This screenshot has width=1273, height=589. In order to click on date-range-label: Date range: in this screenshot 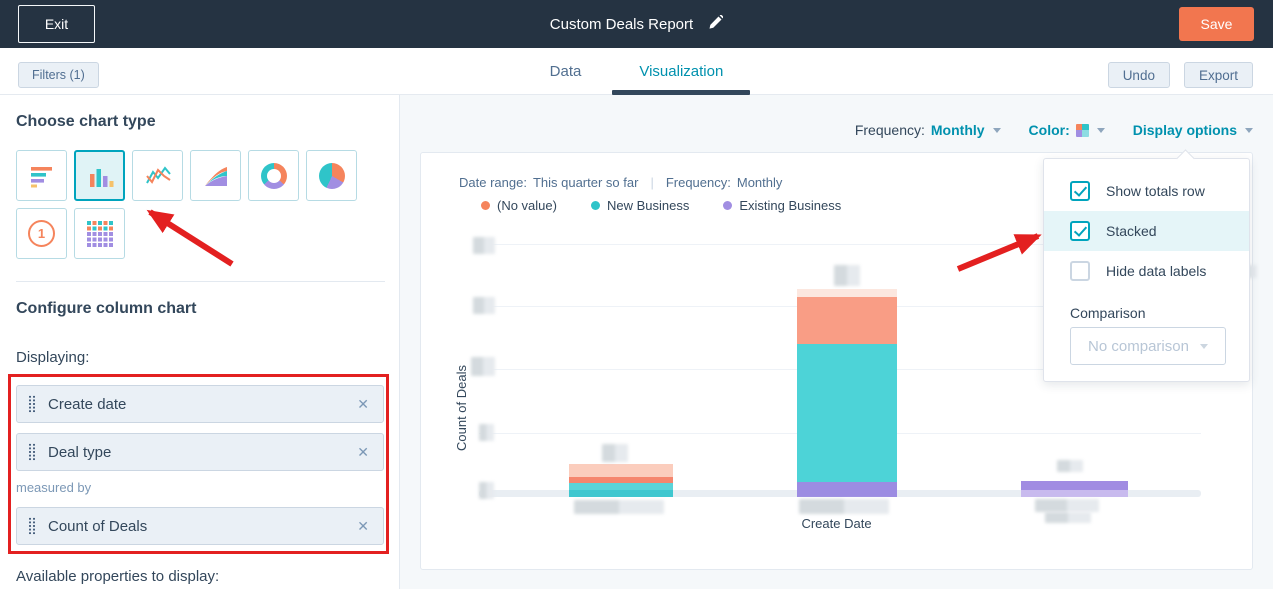, I will do `click(493, 182)`.